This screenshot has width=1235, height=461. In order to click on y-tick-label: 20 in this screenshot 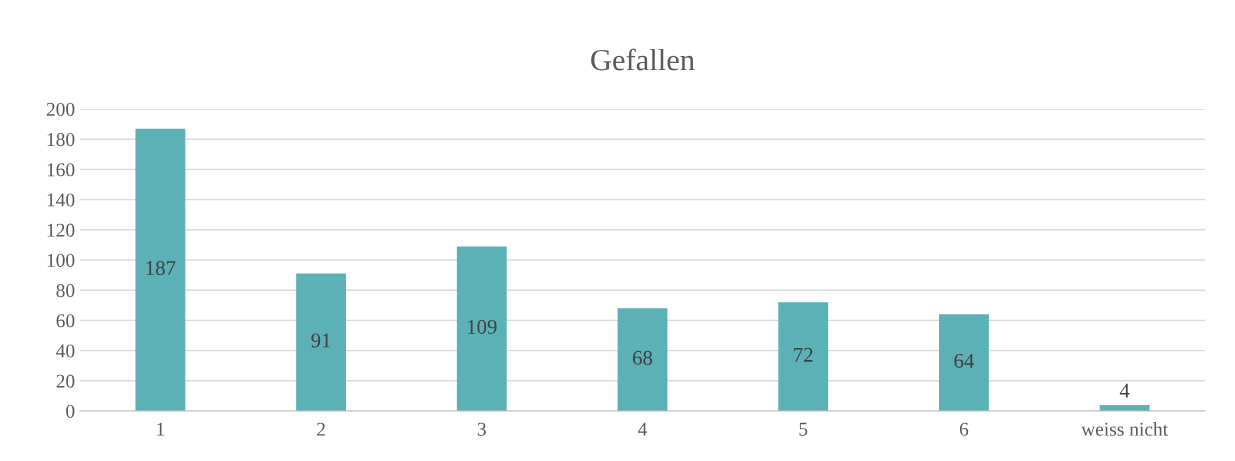, I will do `click(65, 381)`.